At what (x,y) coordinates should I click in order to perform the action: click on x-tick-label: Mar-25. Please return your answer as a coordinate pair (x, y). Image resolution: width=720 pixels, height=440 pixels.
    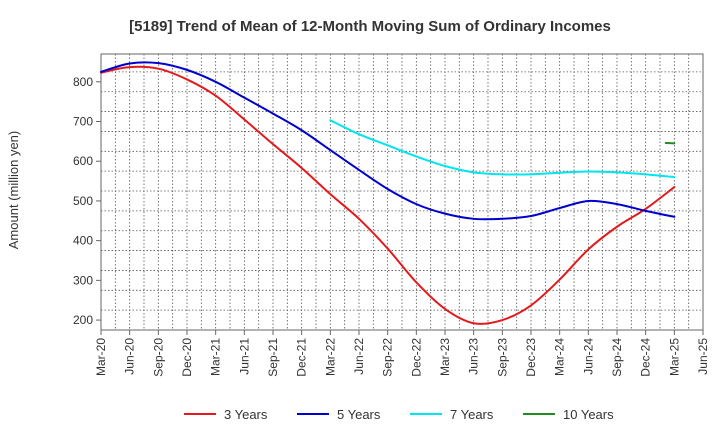
    Looking at the image, I should click on (674, 357).